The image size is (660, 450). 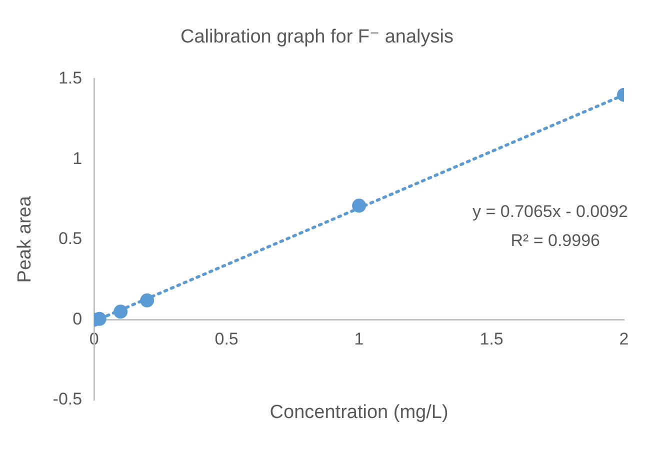 What do you see at coordinates (550, 211) in the screenshot?
I see `annotation: y = 0.7065x - 0.0092` at bounding box center [550, 211].